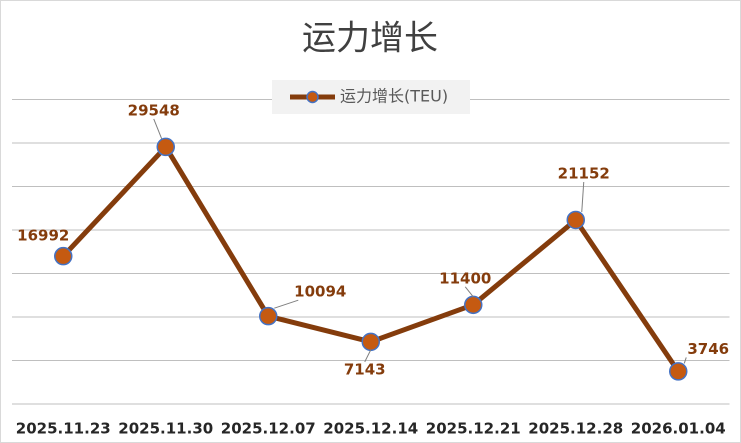 The image size is (741, 443). What do you see at coordinates (43, 236) in the screenshot?
I see `data-label: 16992` at bounding box center [43, 236].